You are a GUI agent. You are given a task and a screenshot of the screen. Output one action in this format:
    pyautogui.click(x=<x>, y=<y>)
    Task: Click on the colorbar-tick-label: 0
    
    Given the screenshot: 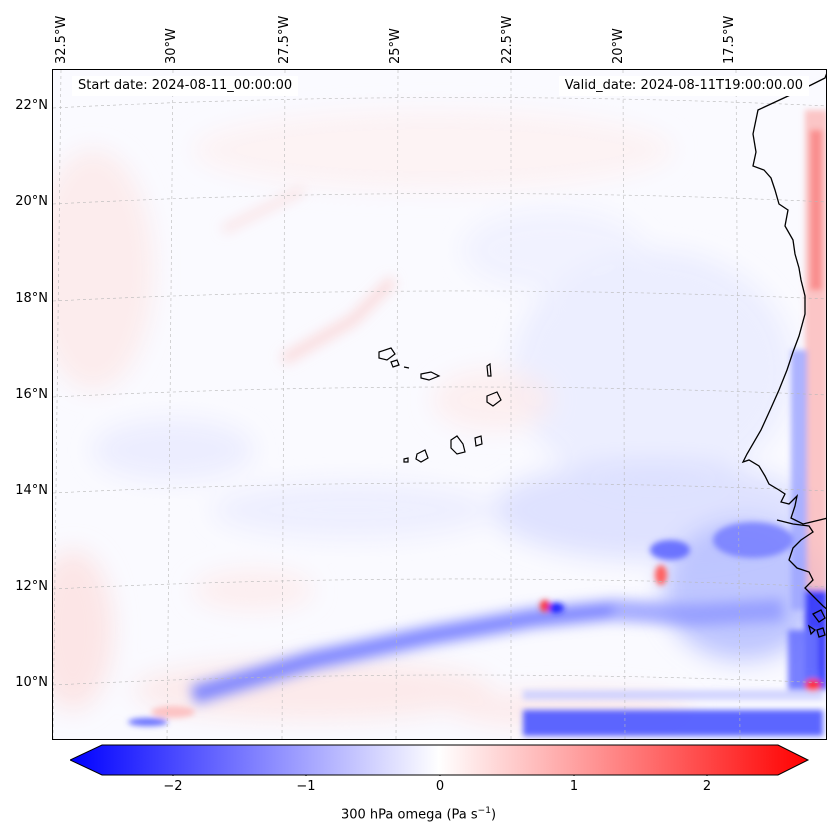 What is the action you would take?
    pyautogui.click(x=440, y=786)
    